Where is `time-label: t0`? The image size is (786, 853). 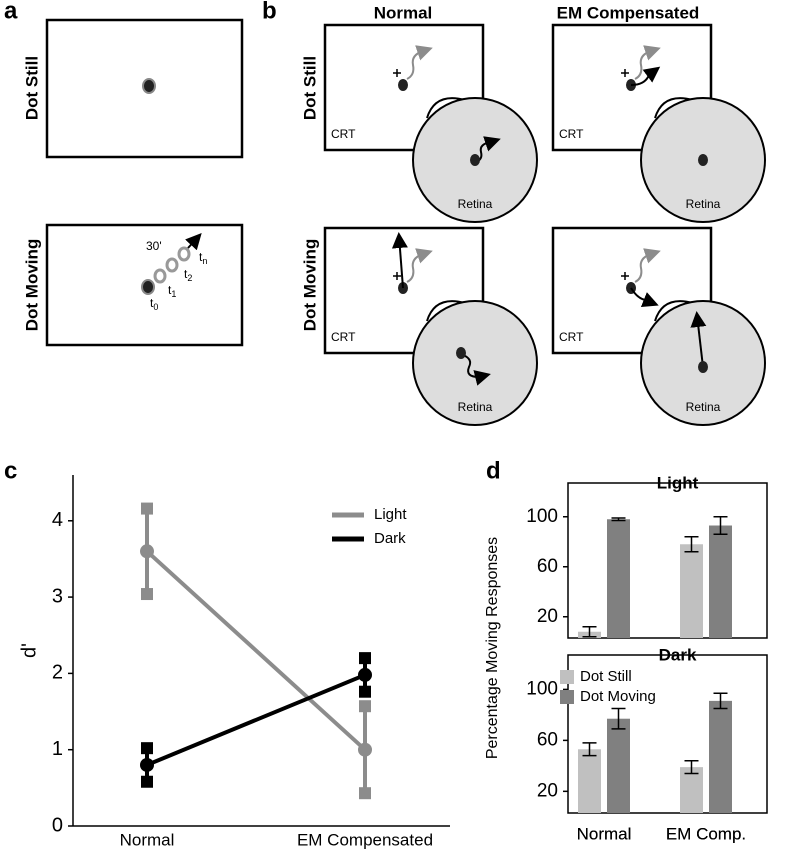
time-label: t0 is located at coordinates (154, 304).